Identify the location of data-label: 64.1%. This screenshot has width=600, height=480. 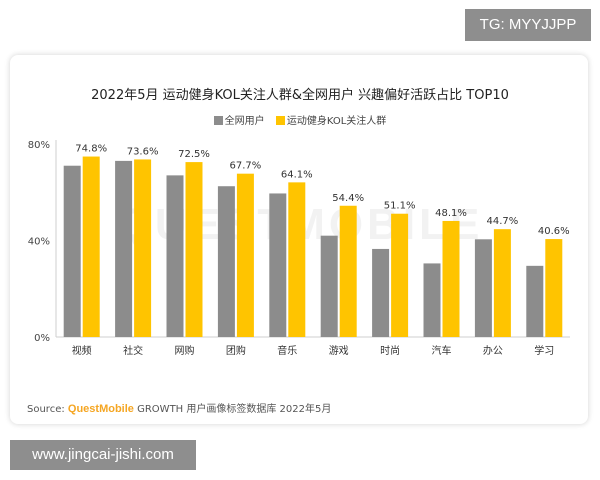
(297, 174).